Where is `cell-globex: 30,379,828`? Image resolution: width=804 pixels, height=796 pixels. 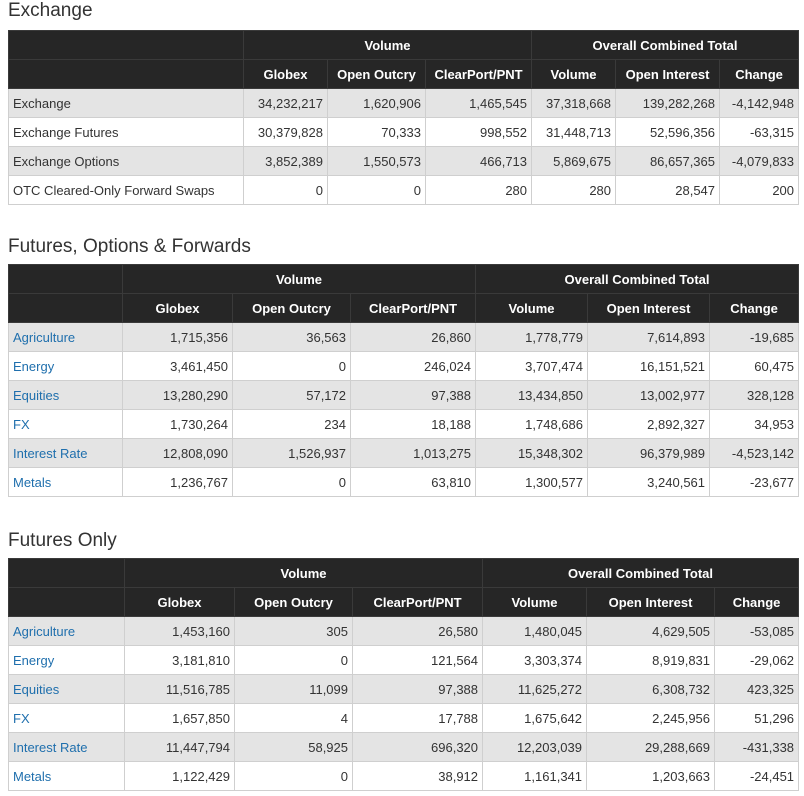 cell-globex: 30,379,828 is located at coordinates (285, 132).